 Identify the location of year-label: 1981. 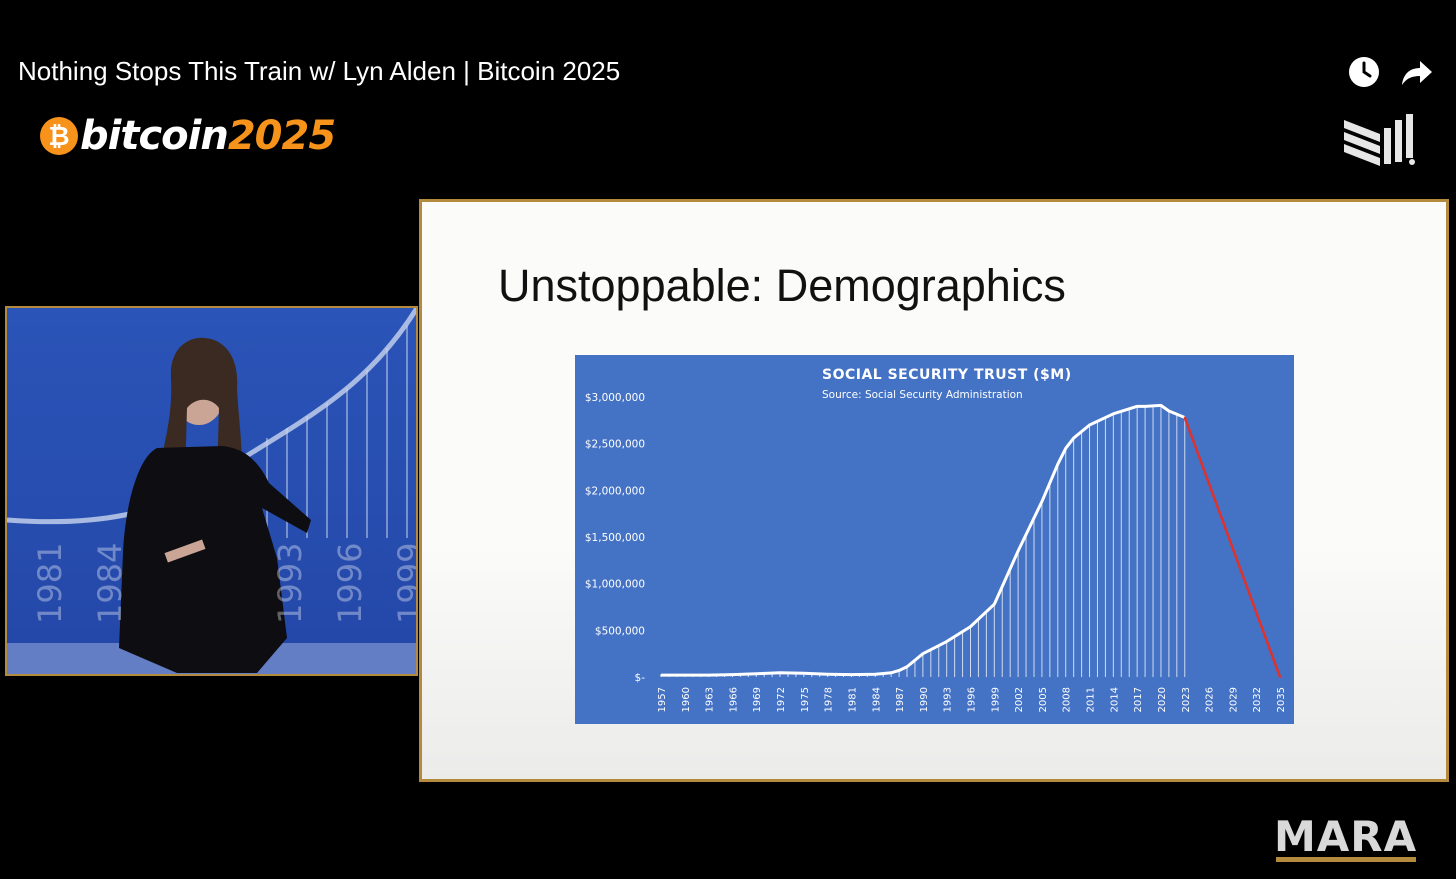
(50, 583).